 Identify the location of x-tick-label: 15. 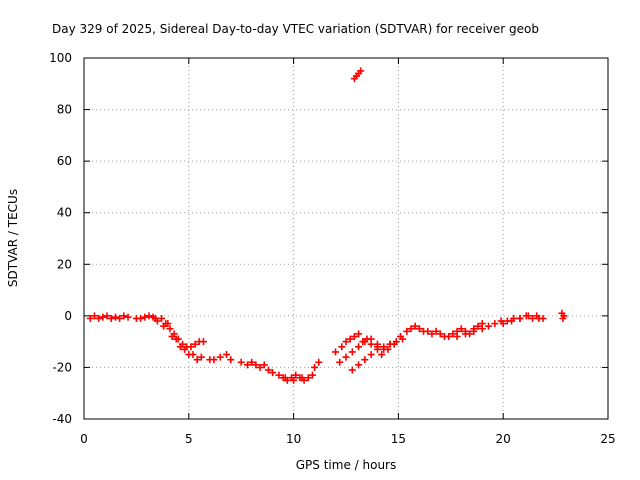
(398, 439).